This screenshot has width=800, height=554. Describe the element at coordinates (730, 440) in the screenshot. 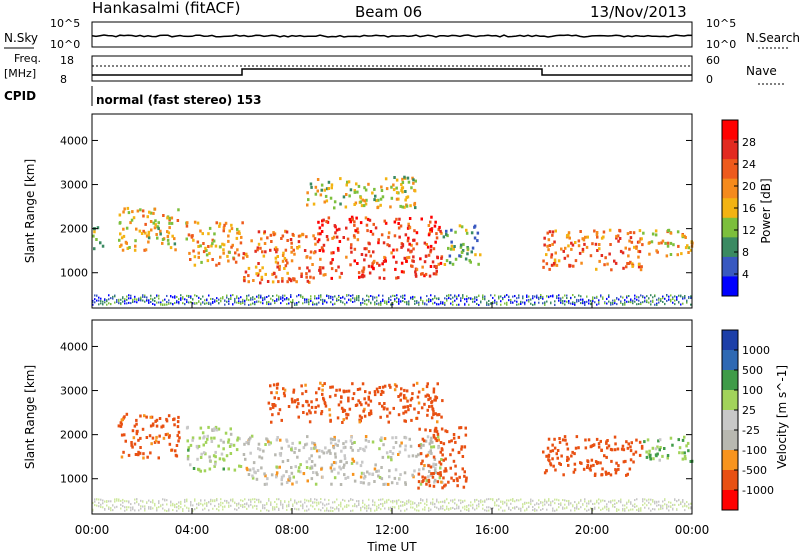

I see `velocity-colorbar-swatch` at that location.